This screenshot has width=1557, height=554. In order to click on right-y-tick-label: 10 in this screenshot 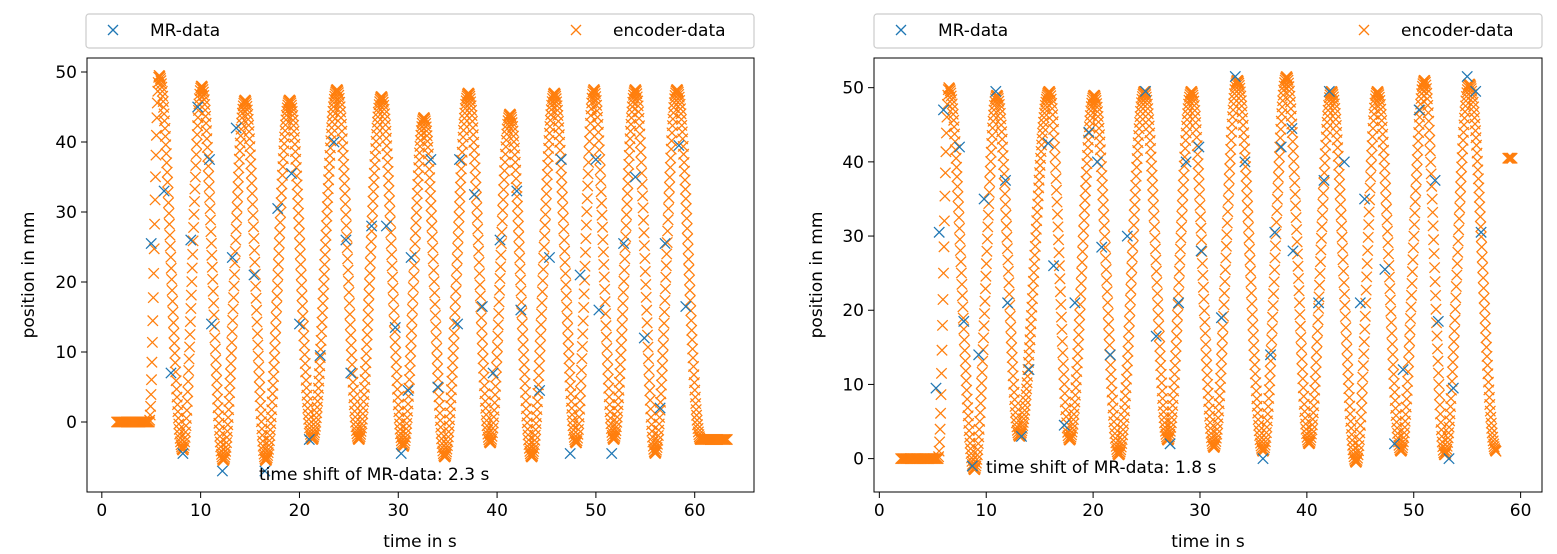, I will do `click(853, 385)`.